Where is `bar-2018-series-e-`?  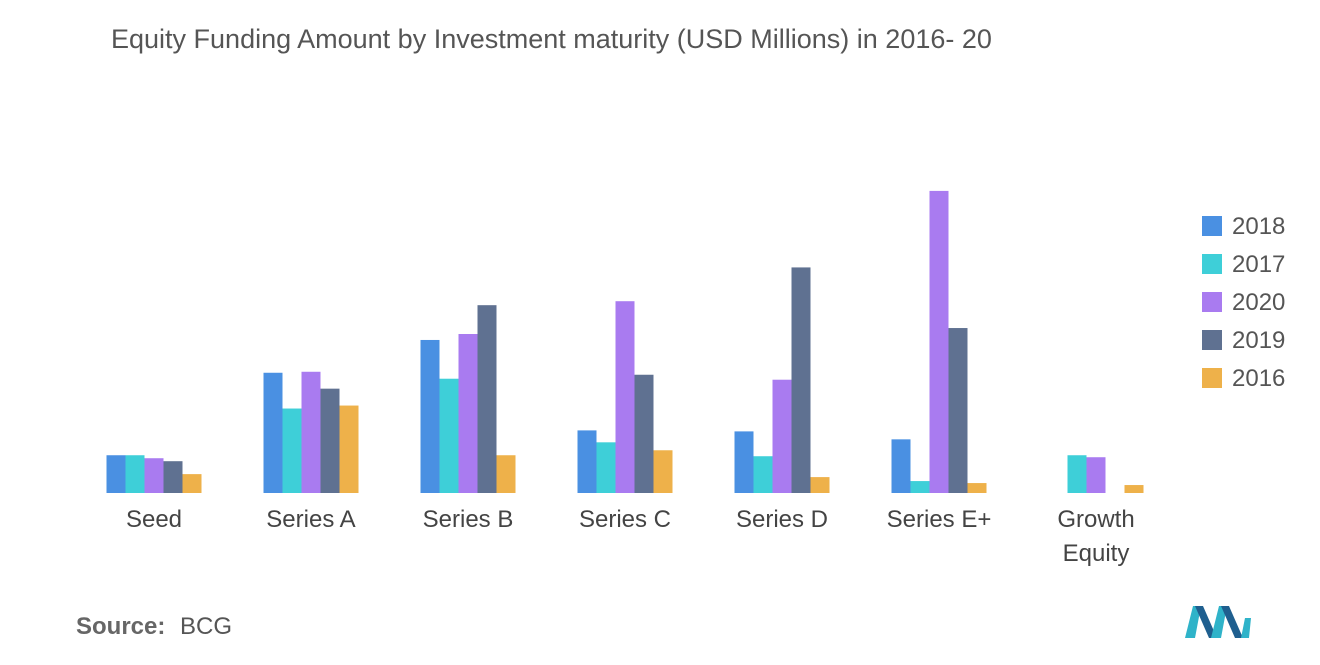 bar-2018-series-e- is located at coordinates (901, 466).